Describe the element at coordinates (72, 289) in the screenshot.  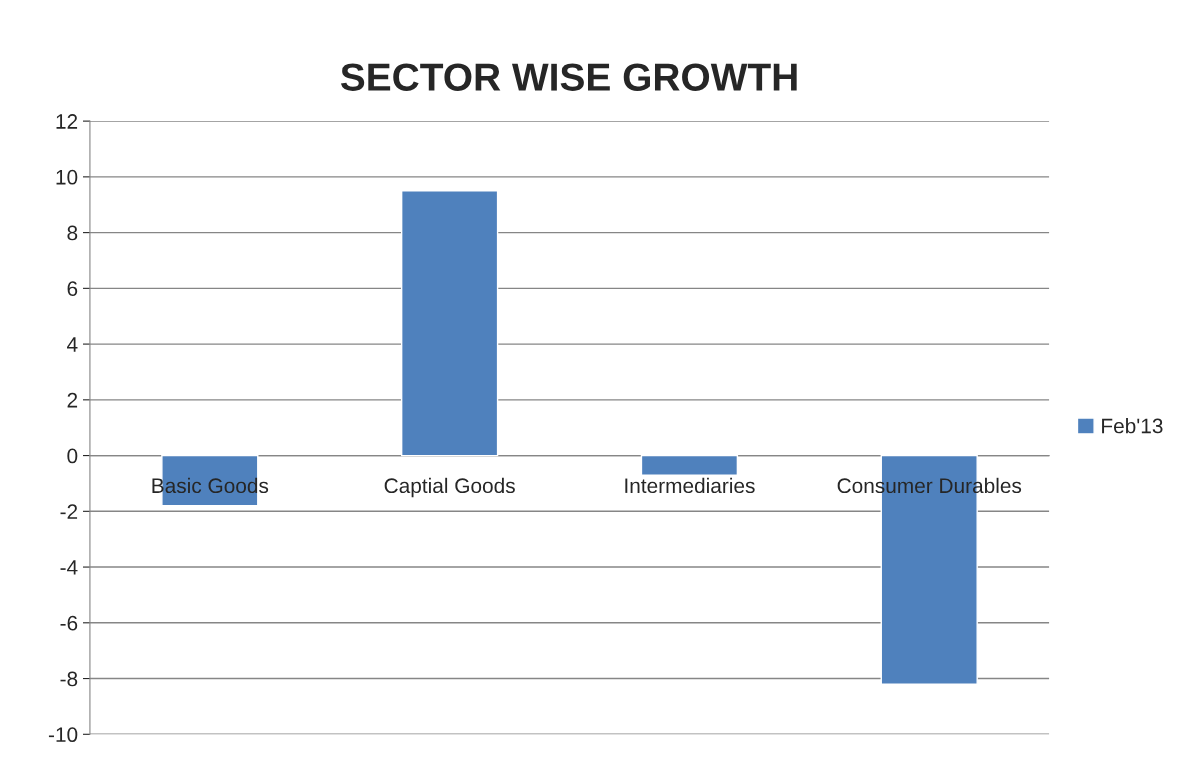
I see `y-tick-label: 6` at that location.